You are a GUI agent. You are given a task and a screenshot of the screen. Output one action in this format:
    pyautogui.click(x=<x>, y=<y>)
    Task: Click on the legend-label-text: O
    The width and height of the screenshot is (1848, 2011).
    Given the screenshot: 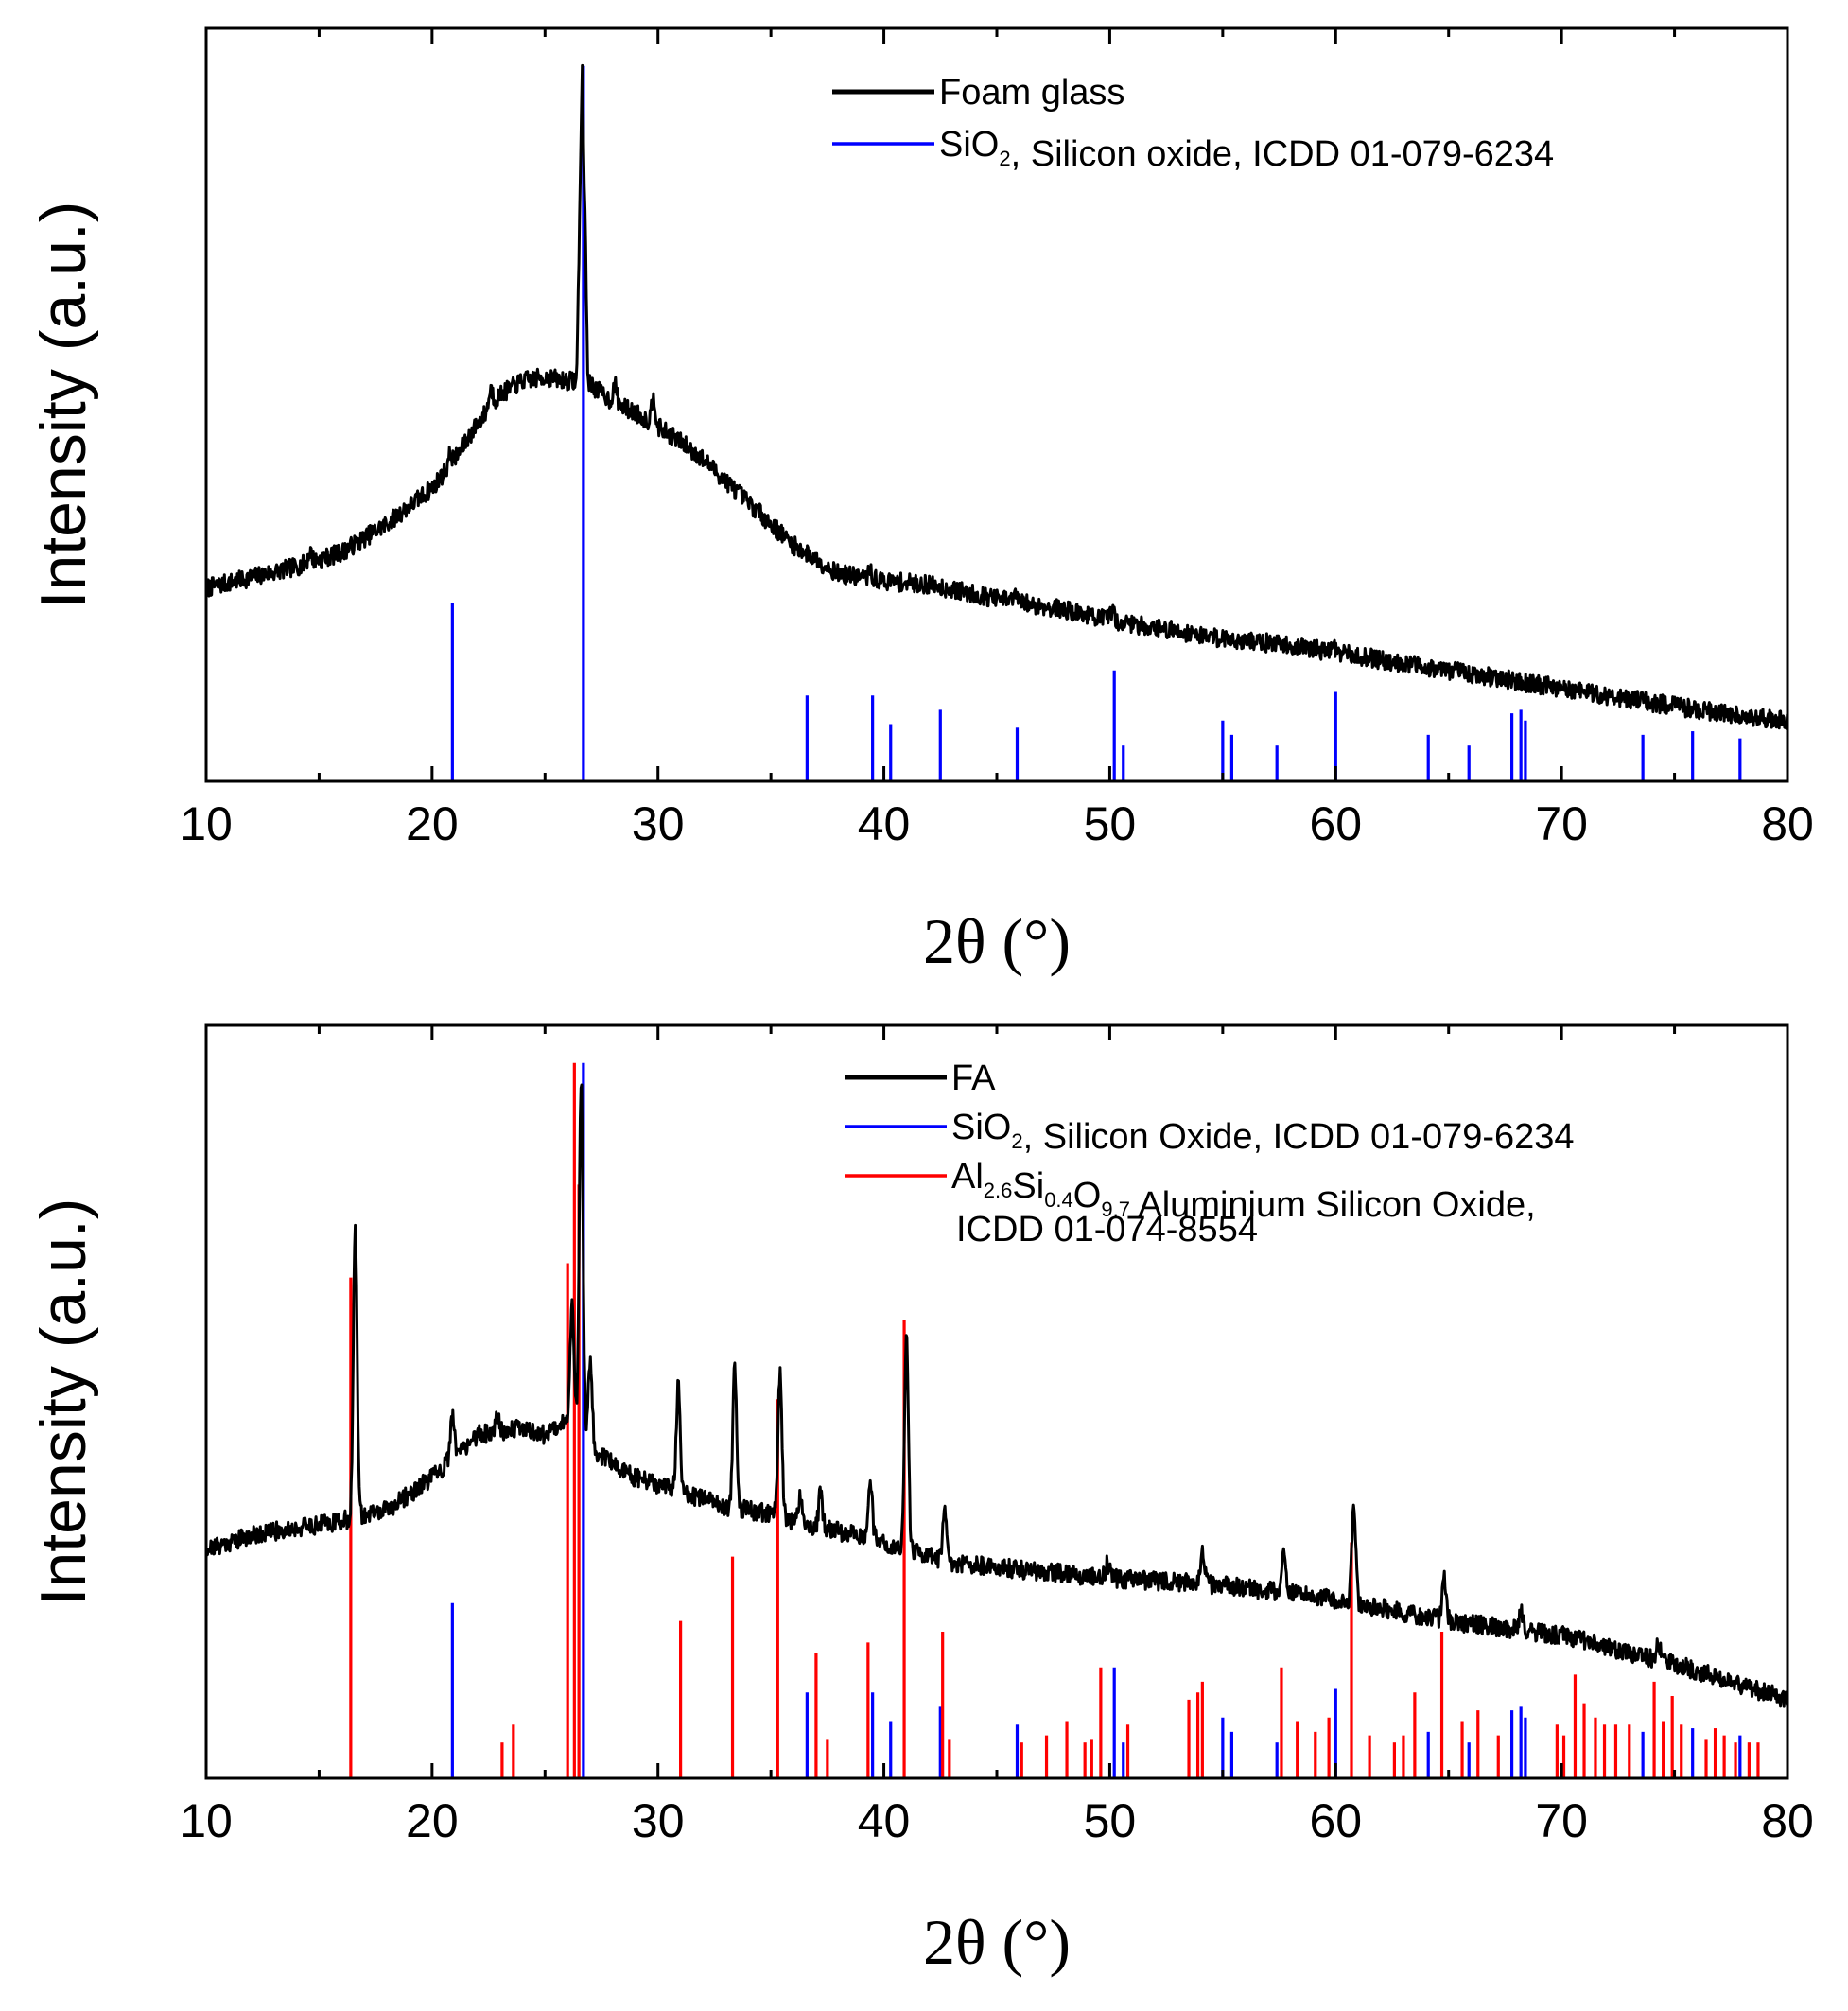 What is the action you would take?
    pyautogui.click(x=1087, y=1195)
    